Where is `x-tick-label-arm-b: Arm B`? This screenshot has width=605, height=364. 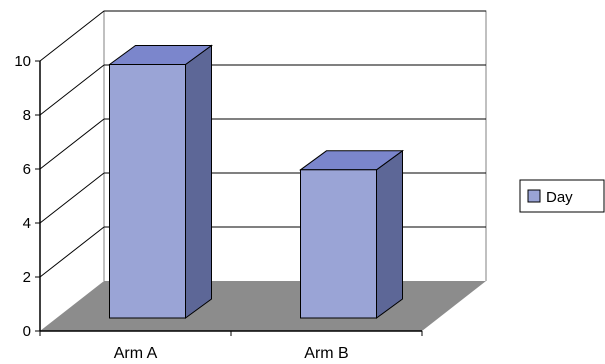
x-tick-label-arm-b: Arm B is located at coordinates (326, 353).